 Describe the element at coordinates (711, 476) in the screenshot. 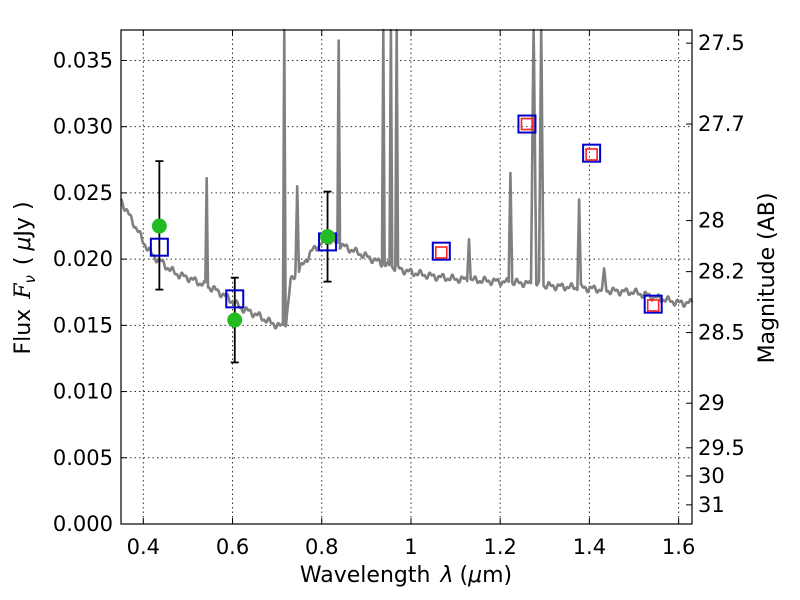

I see `magnitude-tick-label: 30` at that location.